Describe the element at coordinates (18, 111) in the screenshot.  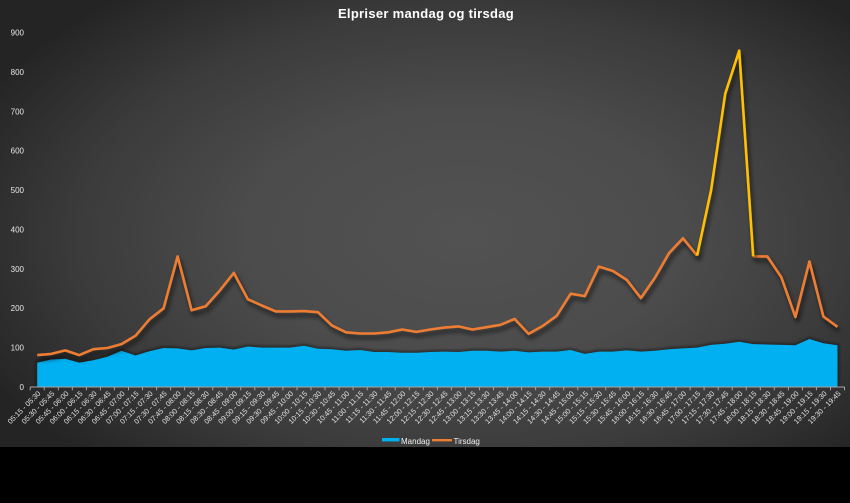
I see `svg-text: 700` at that location.